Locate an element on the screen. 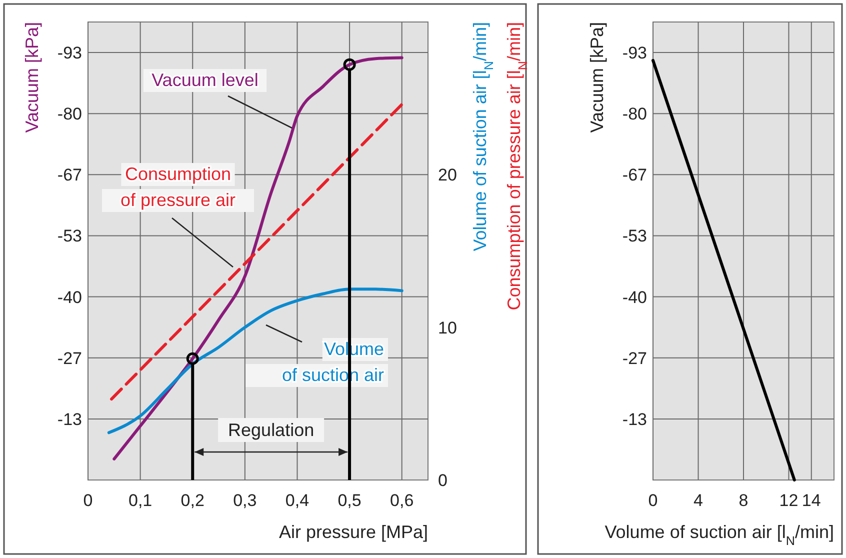  x-tick-label: 0,5 is located at coordinates (350, 500).